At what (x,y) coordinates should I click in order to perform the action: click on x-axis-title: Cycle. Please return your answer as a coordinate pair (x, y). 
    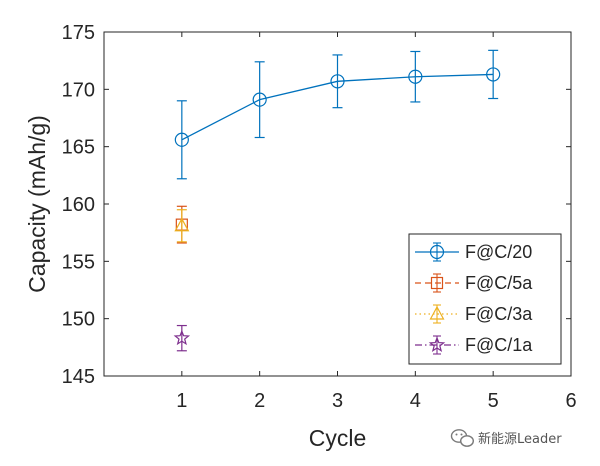
    Looking at the image, I should click on (338, 438).